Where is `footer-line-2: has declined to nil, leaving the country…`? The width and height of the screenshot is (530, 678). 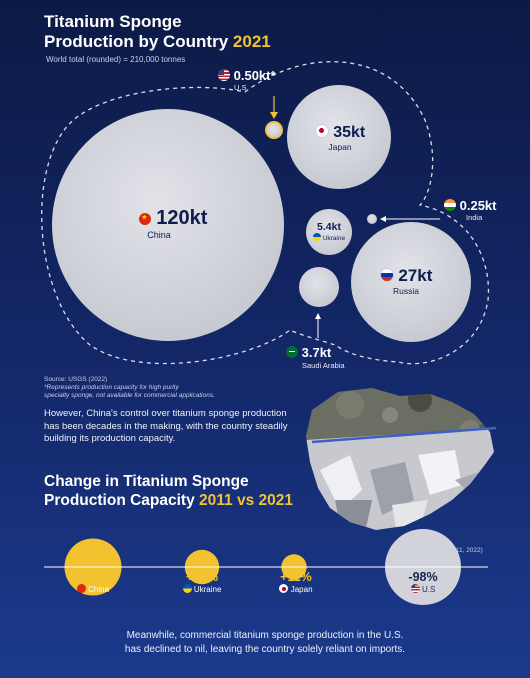 footer-line-2: has declined to nil, leaving the country… is located at coordinates (265, 649).